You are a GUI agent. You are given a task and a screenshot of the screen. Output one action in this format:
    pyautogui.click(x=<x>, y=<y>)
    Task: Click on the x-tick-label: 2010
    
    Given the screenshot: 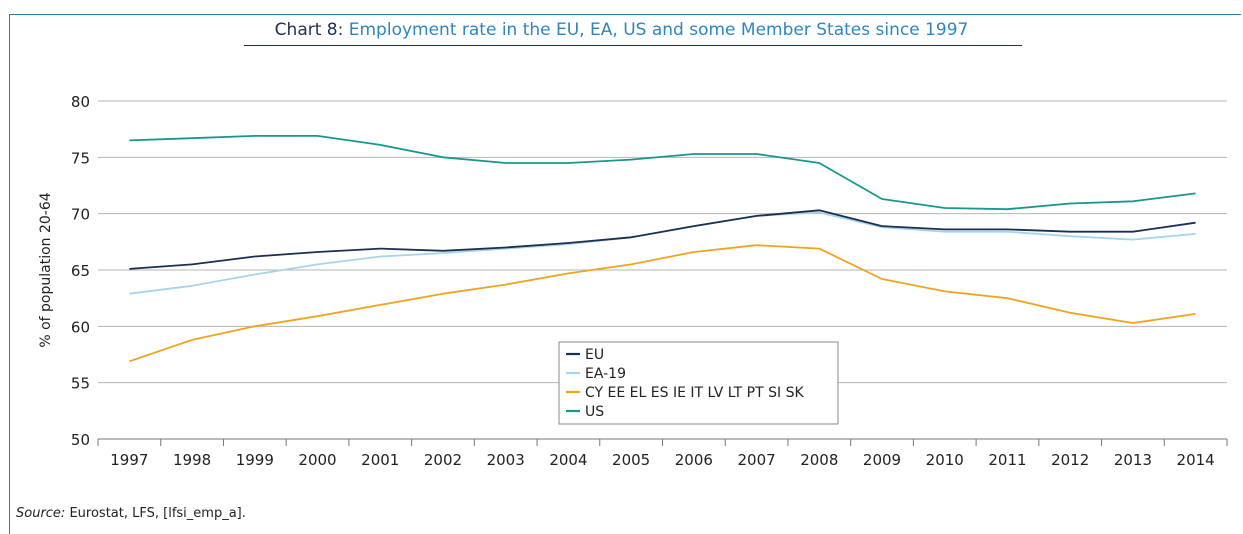 What is the action you would take?
    pyautogui.click(x=945, y=460)
    